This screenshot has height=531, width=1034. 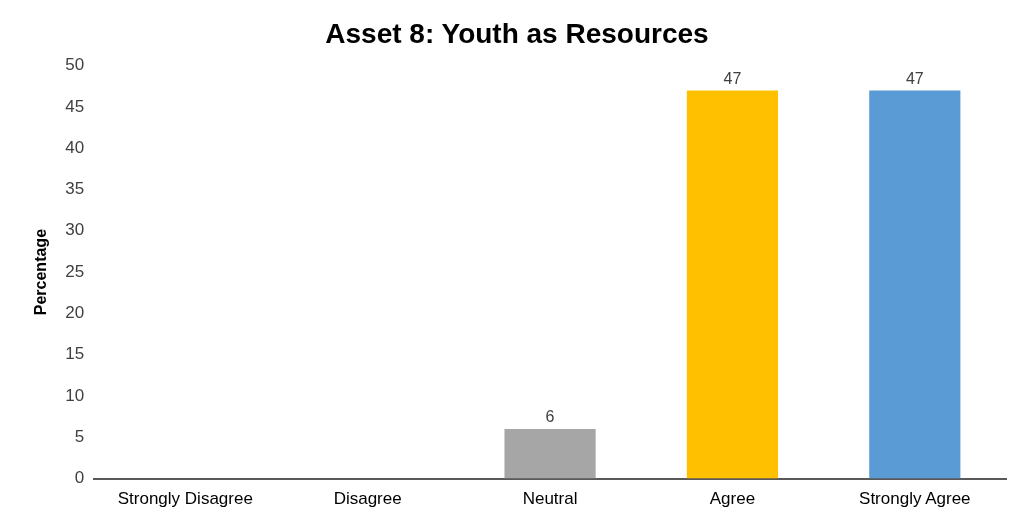 I want to click on x-tick-label: Strongly Agree, so click(x=915, y=499).